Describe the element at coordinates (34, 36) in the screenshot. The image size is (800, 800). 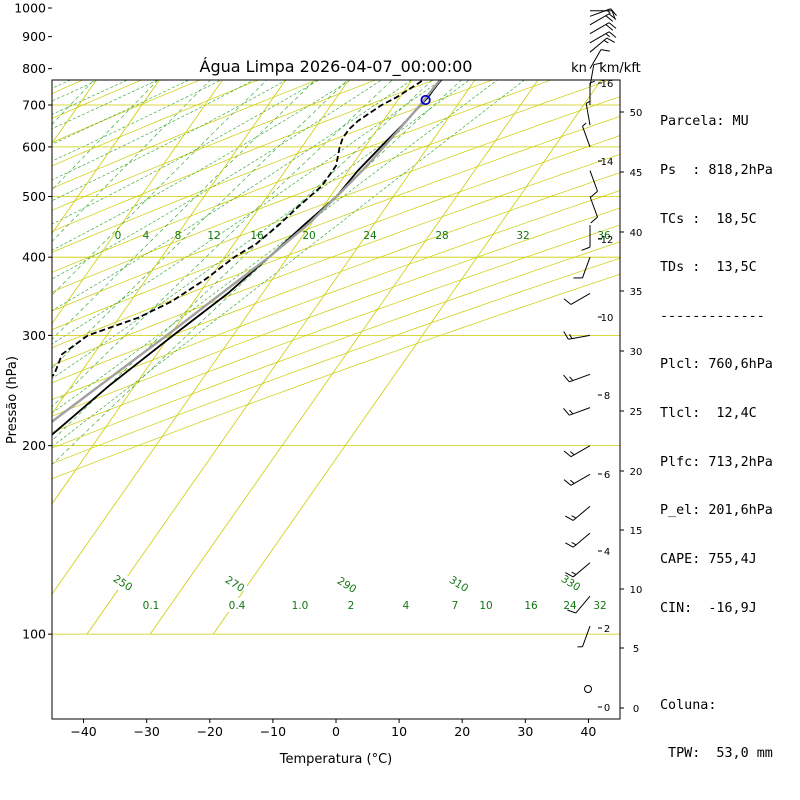
I see `y-tick-label: 900` at that location.